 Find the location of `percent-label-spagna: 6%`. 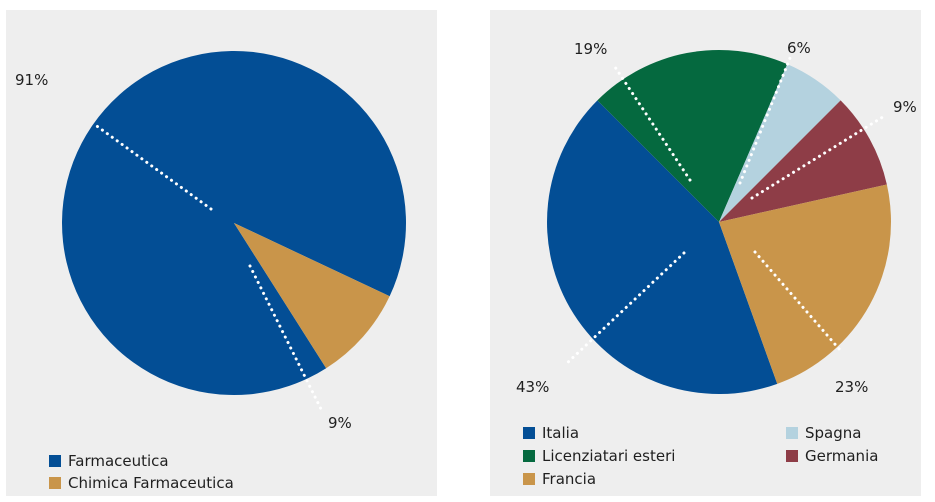

percent-label-spagna: 6% is located at coordinates (799, 48).